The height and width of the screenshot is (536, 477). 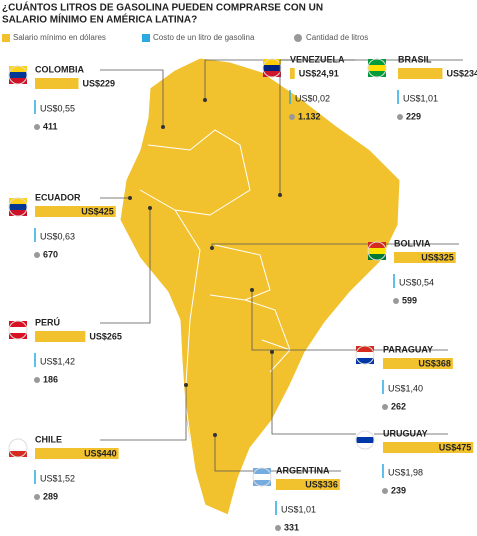 What do you see at coordinates (309, 116) in the screenshot?
I see `liters-label: 1.132` at bounding box center [309, 116].